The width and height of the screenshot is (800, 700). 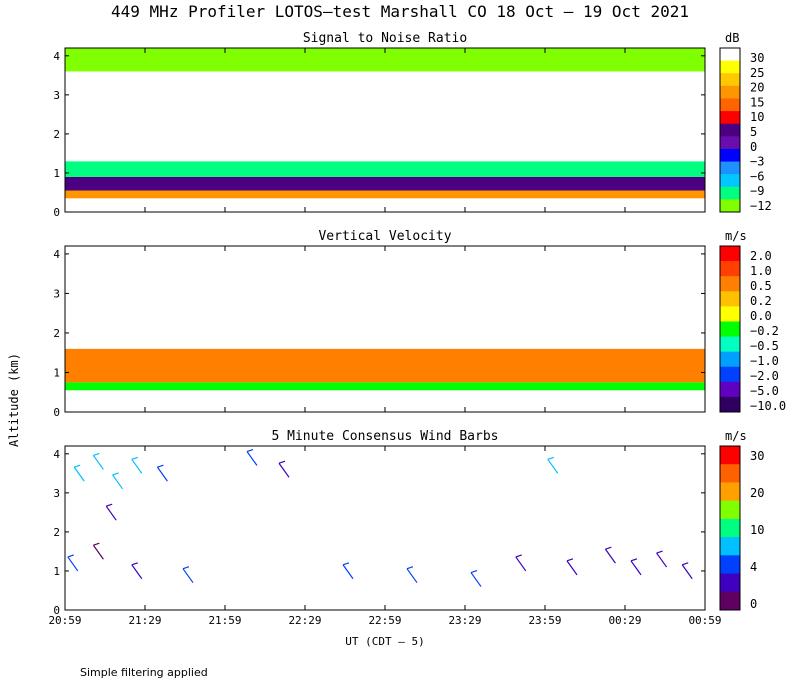 I want to click on x-tick-label: 21:59, so click(x=224, y=620).